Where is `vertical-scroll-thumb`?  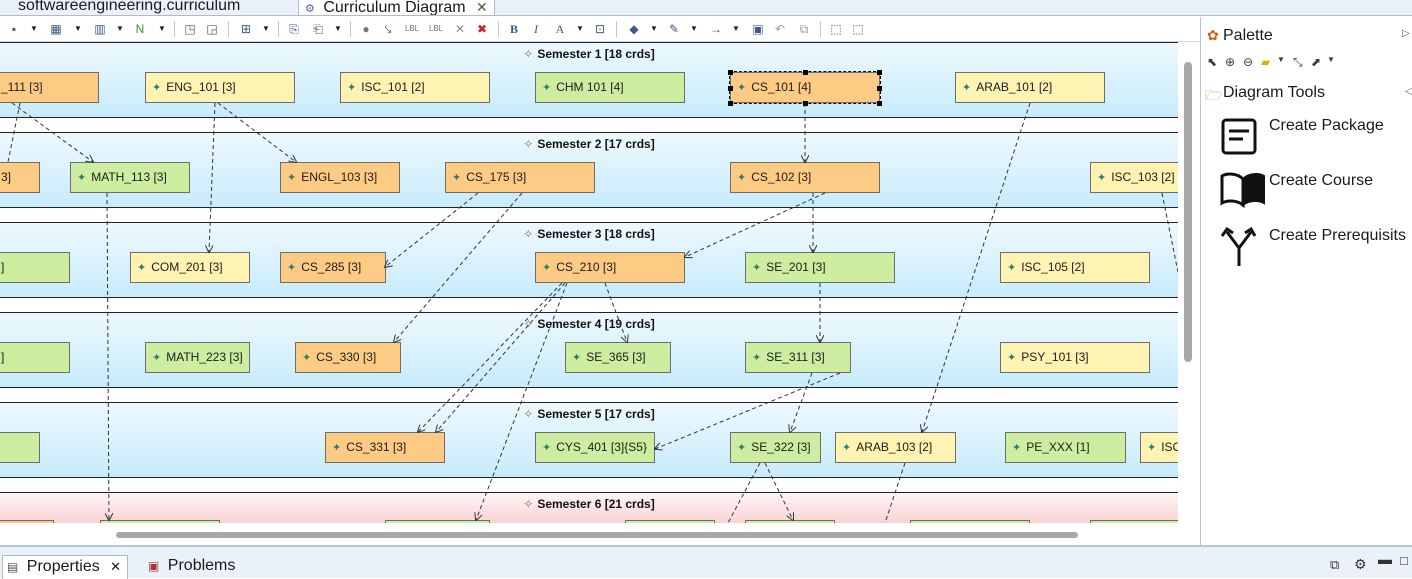 vertical-scroll-thumb is located at coordinates (1188, 212).